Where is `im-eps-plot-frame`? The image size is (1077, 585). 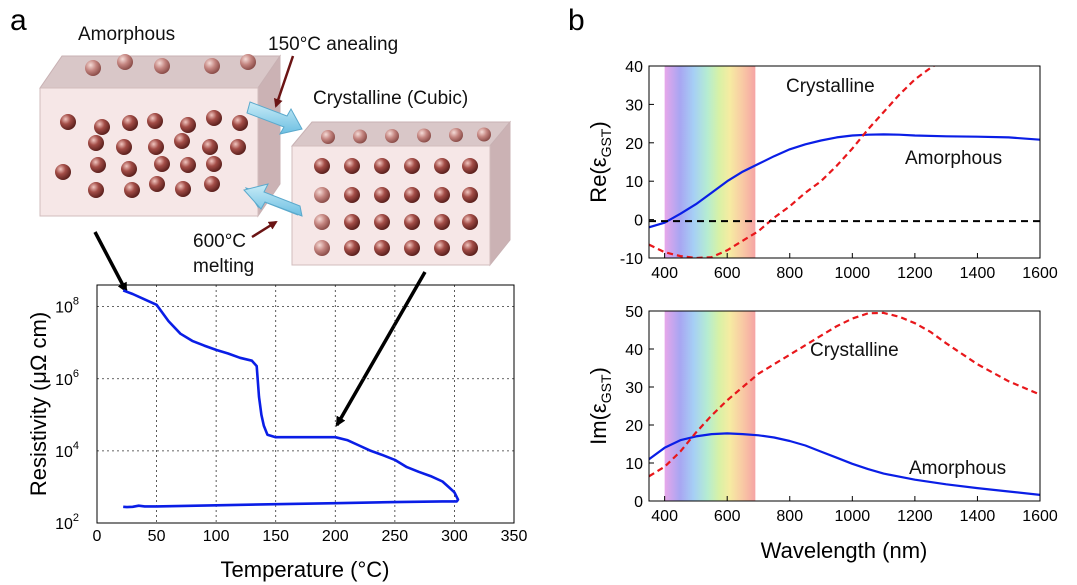 im-eps-plot-frame is located at coordinates (844, 406).